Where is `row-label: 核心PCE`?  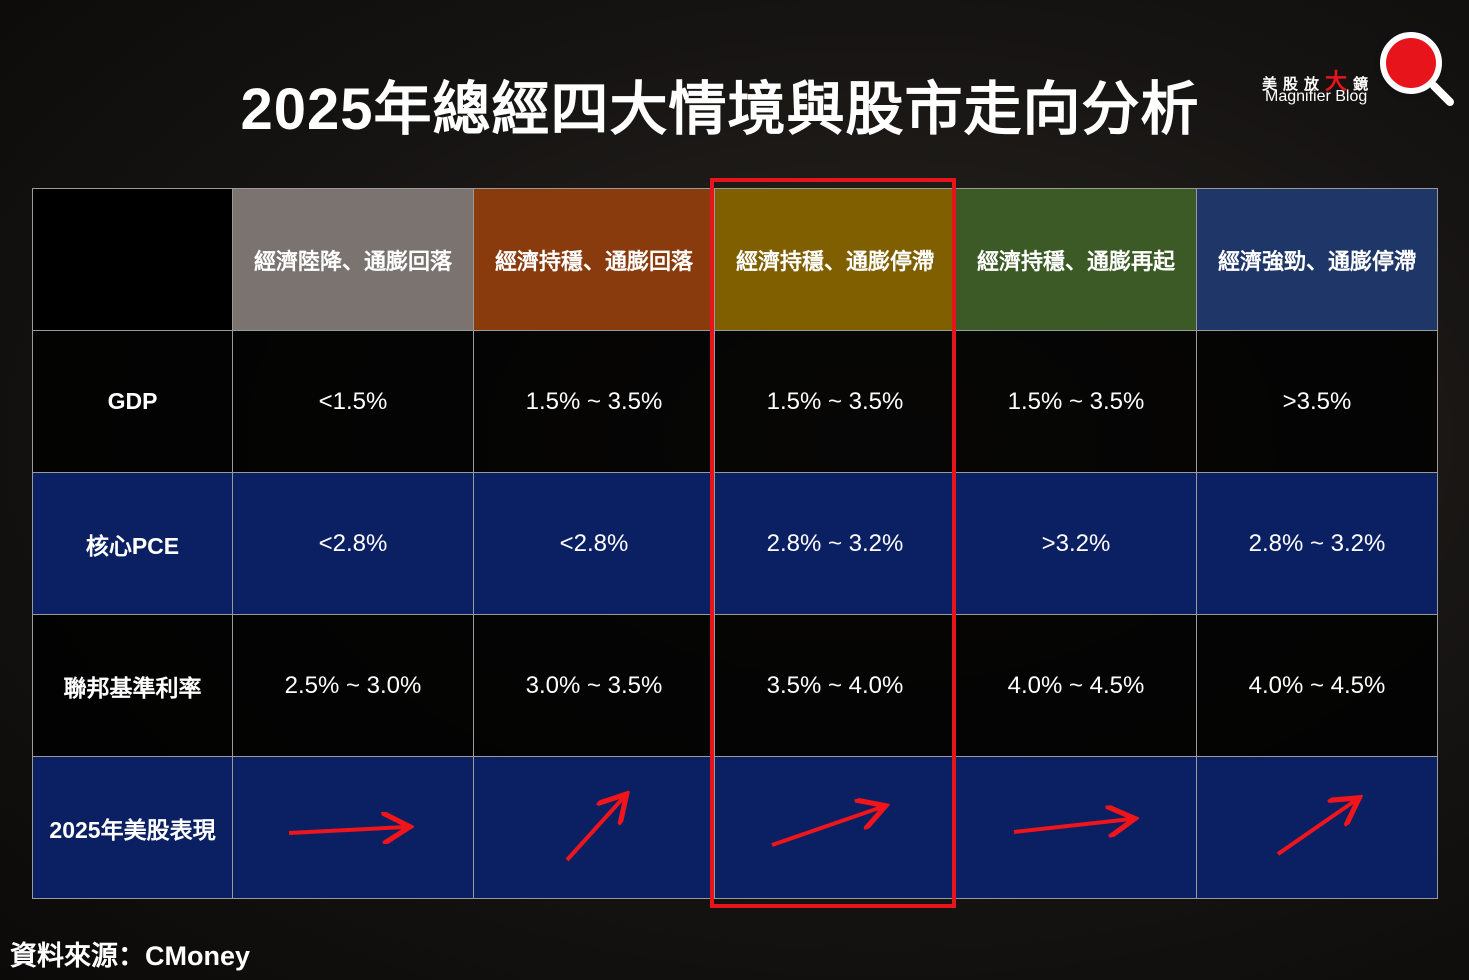
row-label: 核心PCE is located at coordinates (132, 543).